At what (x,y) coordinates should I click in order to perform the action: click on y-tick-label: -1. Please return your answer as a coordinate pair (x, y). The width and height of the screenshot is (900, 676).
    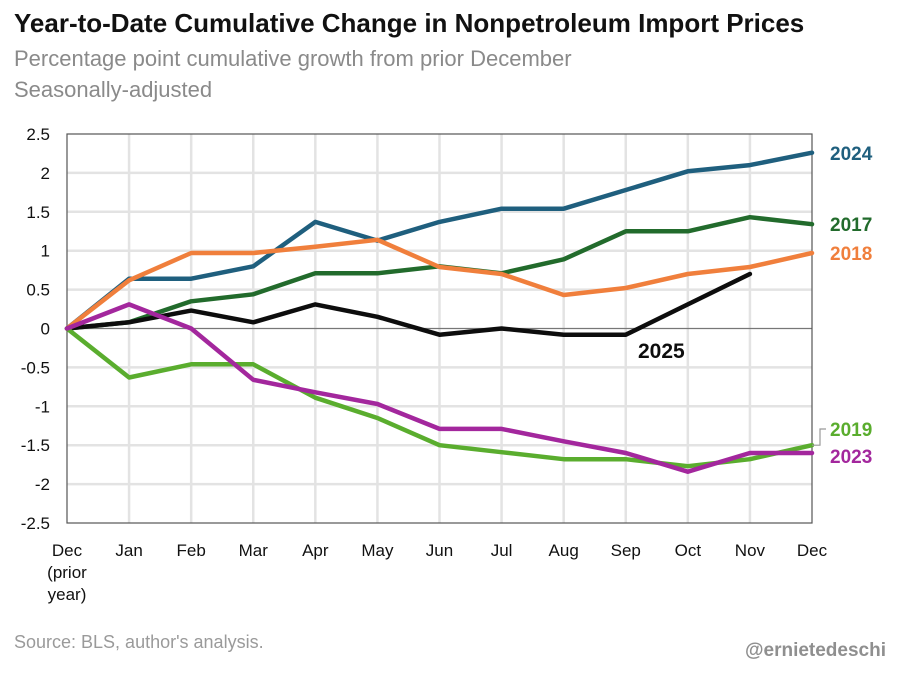
    Looking at the image, I should click on (42, 406).